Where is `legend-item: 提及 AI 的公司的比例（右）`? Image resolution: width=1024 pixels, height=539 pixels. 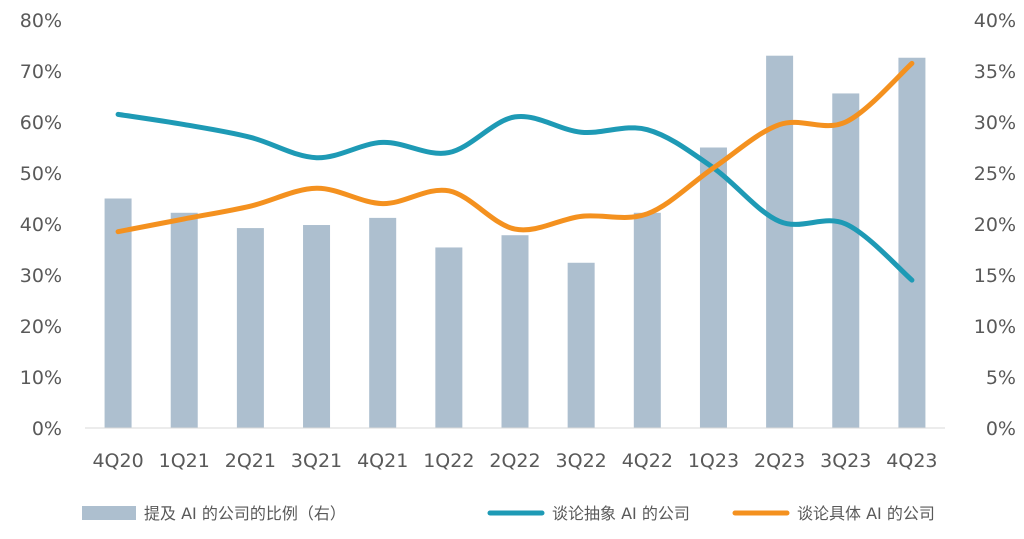 legend-item: 提及 AI 的公司的比例（右） is located at coordinates (214, 513).